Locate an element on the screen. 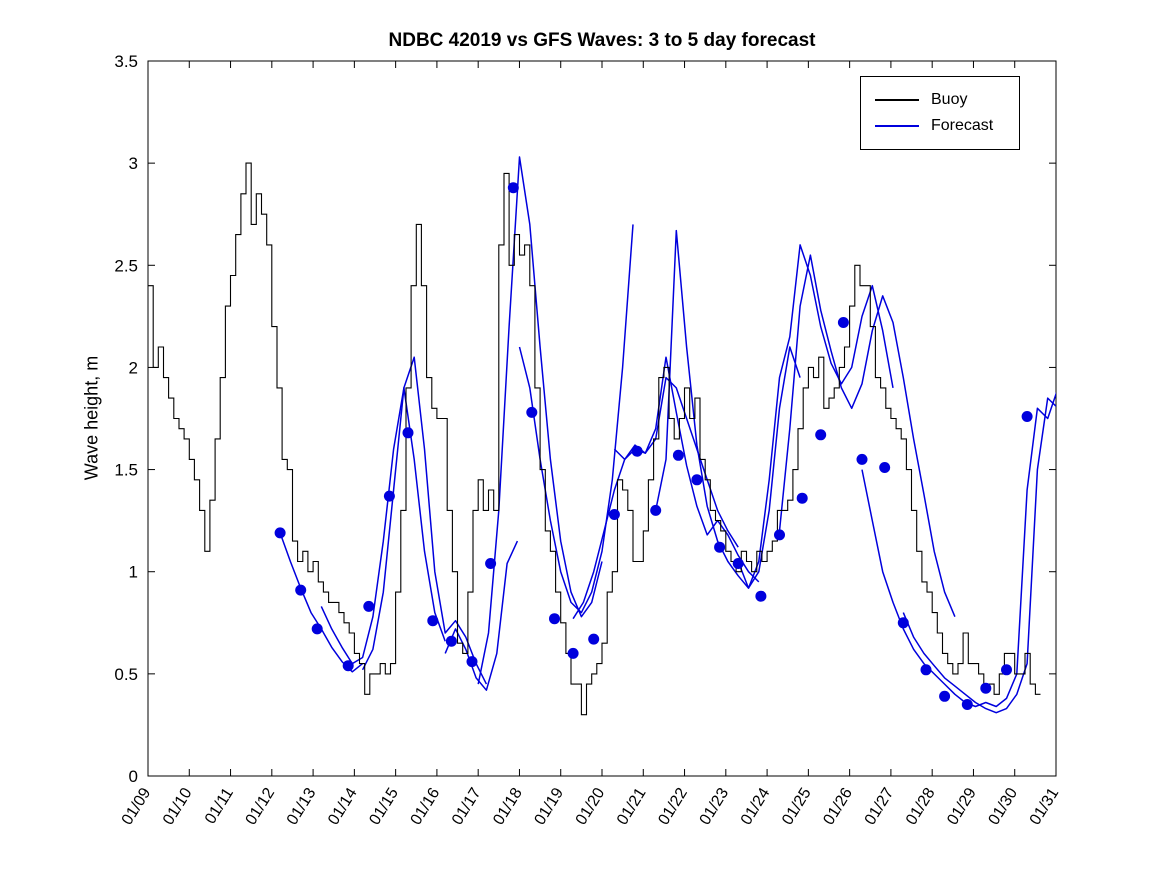  x-tick-label: 01/21 is located at coordinates (632, 806).